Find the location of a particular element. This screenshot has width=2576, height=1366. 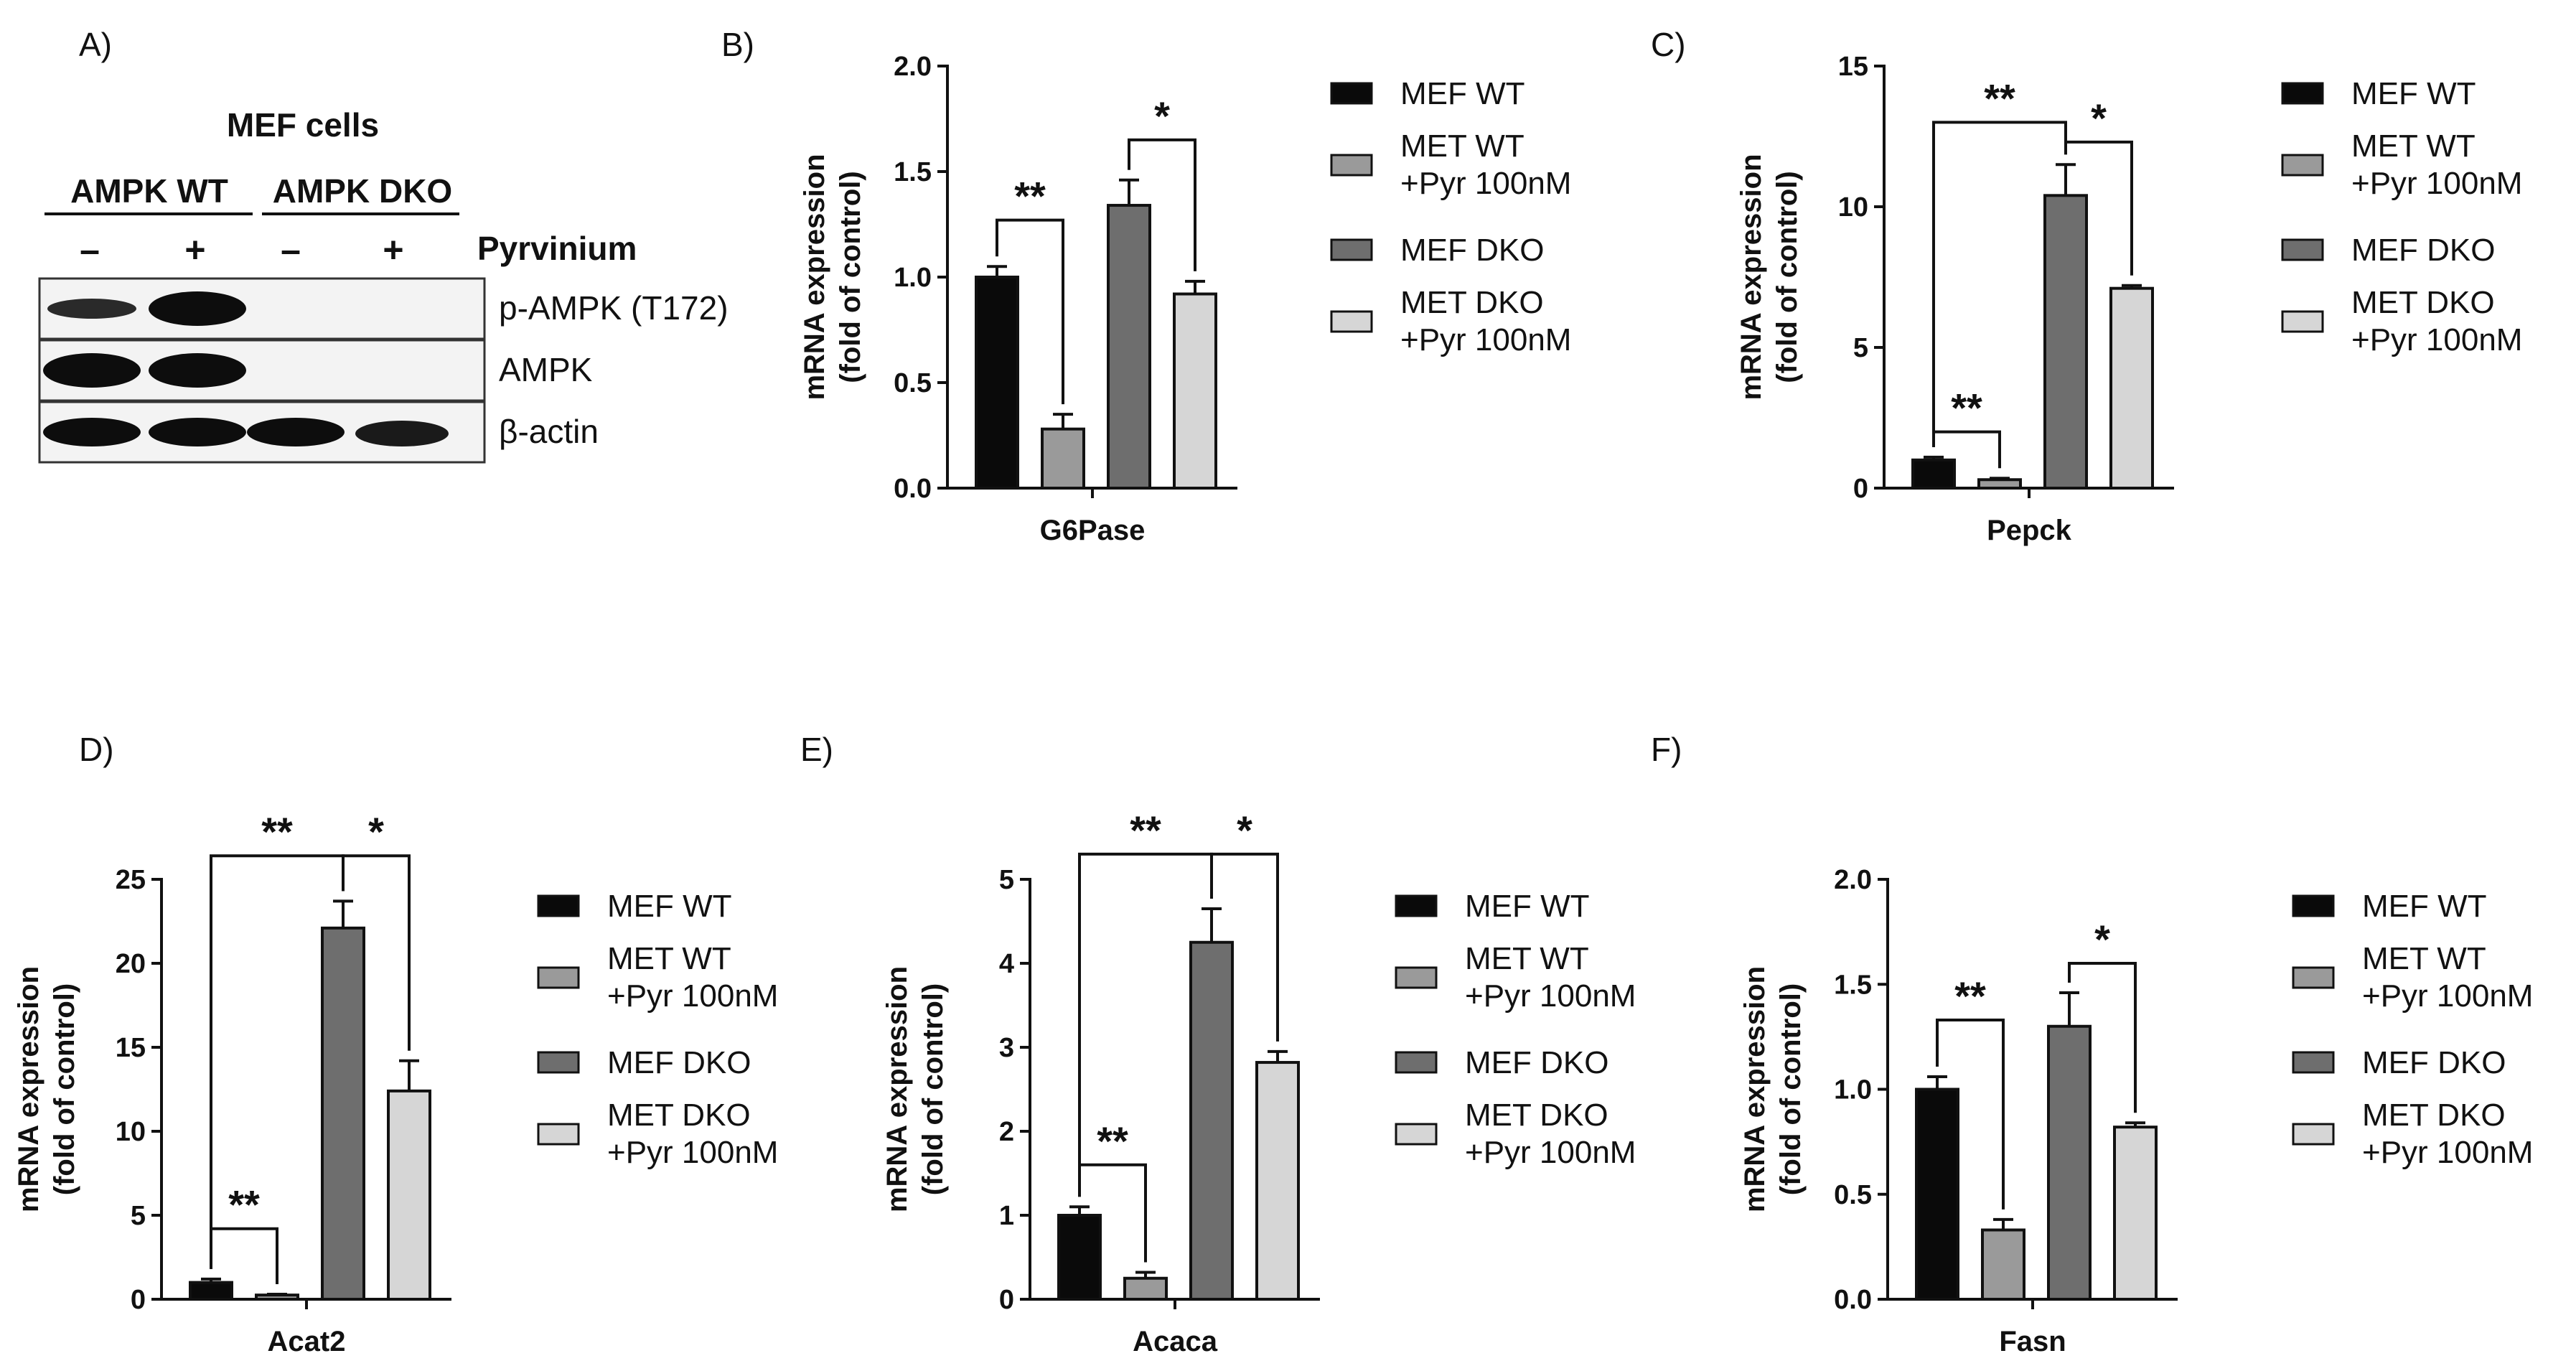

legend-label-pepck: MEF DKO is located at coordinates (2423, 251).